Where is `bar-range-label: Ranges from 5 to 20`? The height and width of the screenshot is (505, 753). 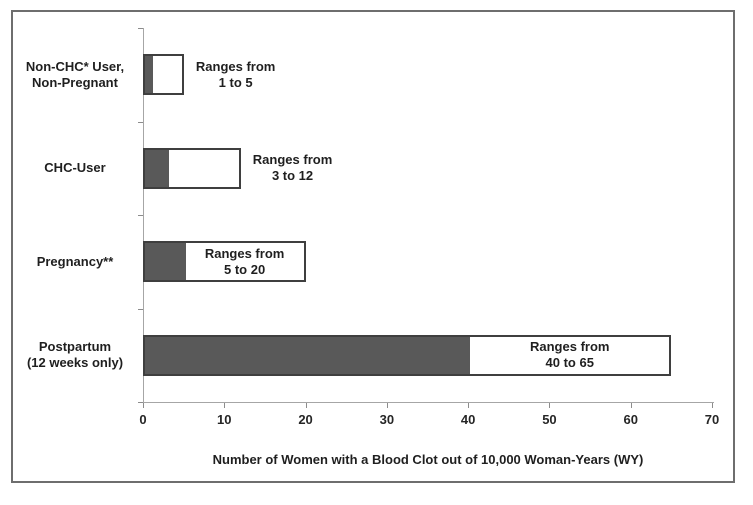 bar-range-label: Ranges from 5 to 20 is located at coordinates (244, 261).